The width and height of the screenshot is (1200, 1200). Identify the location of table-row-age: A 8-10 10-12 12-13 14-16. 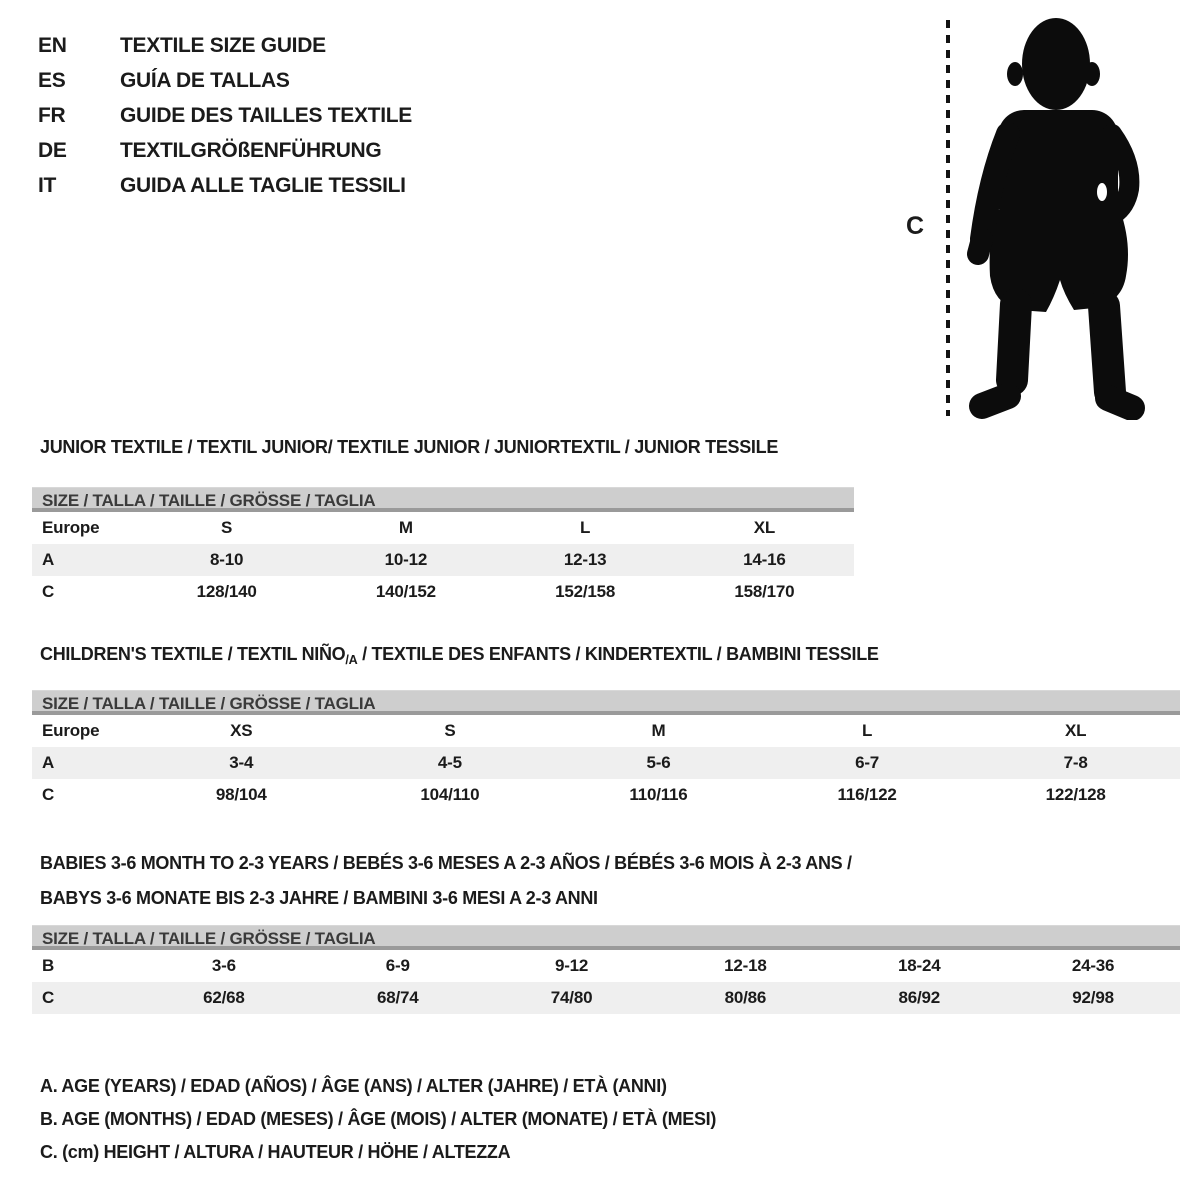
(443, 560).